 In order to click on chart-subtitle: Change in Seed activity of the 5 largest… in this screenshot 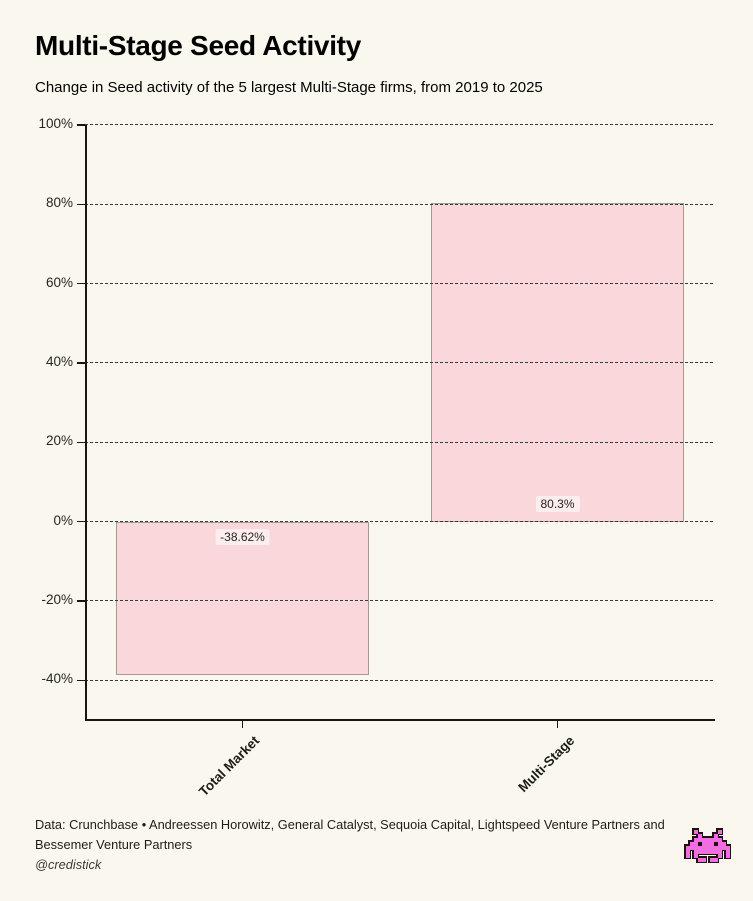, I will do `click(289, 87)`.